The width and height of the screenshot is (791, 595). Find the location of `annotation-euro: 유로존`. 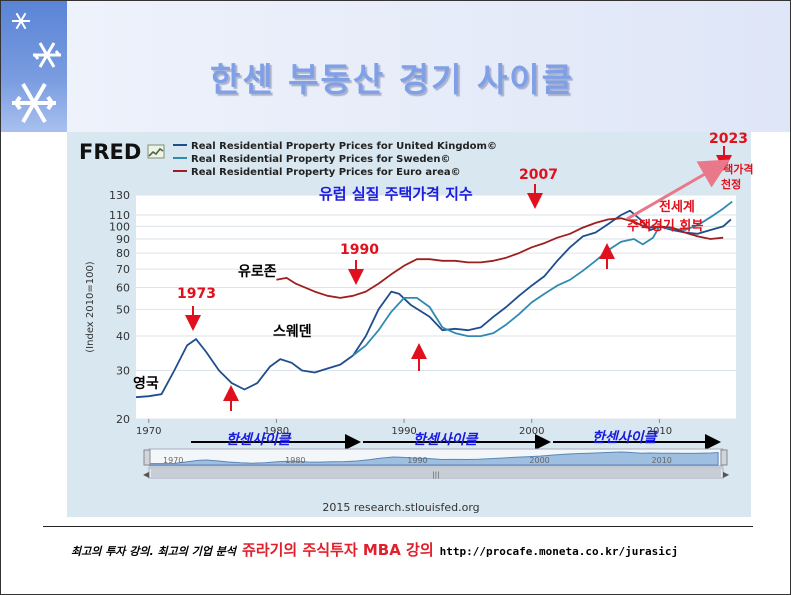

annotation-euro: 유로존 is located at coordinates (257, 272).